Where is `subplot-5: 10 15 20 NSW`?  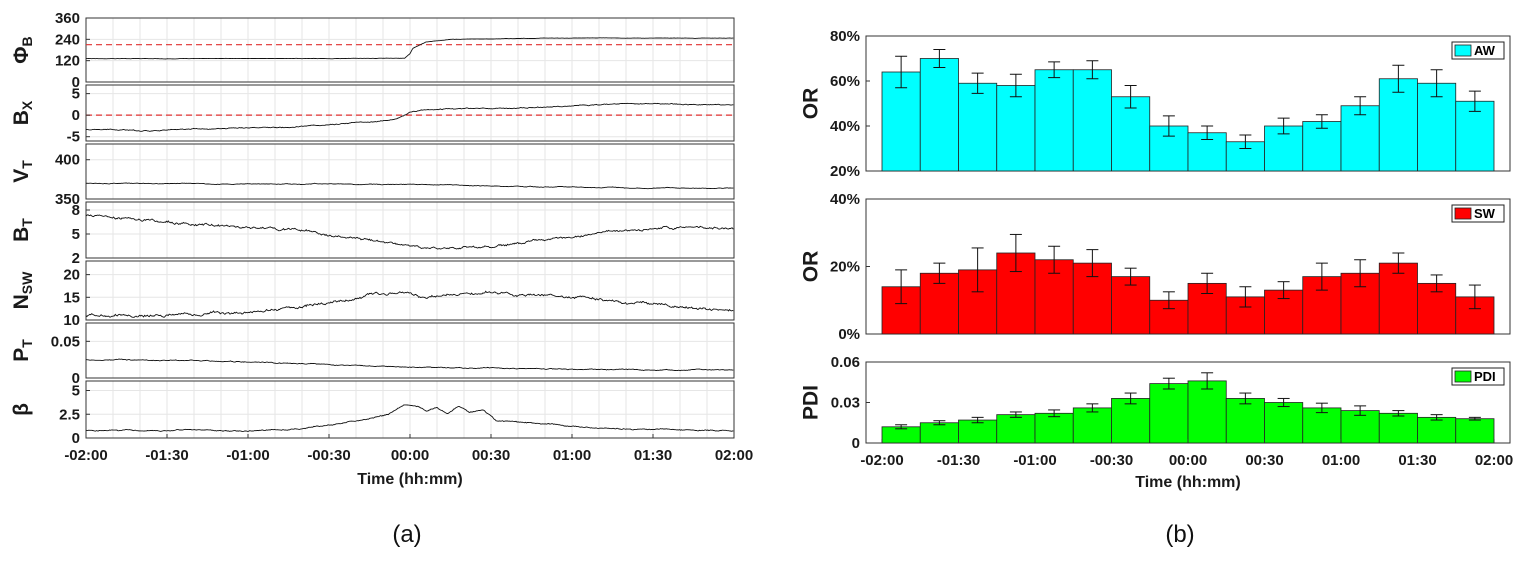
subplot-5: 10 15 20 NSW is located at coordinates (372, 294).